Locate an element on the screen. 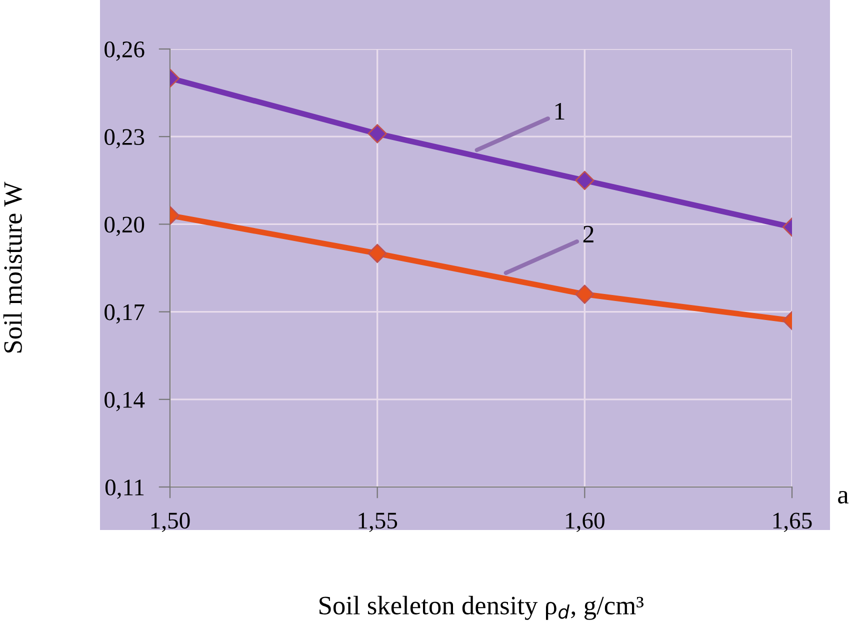  x-tick-label: 1,65 is located at coordinates (792, 522).